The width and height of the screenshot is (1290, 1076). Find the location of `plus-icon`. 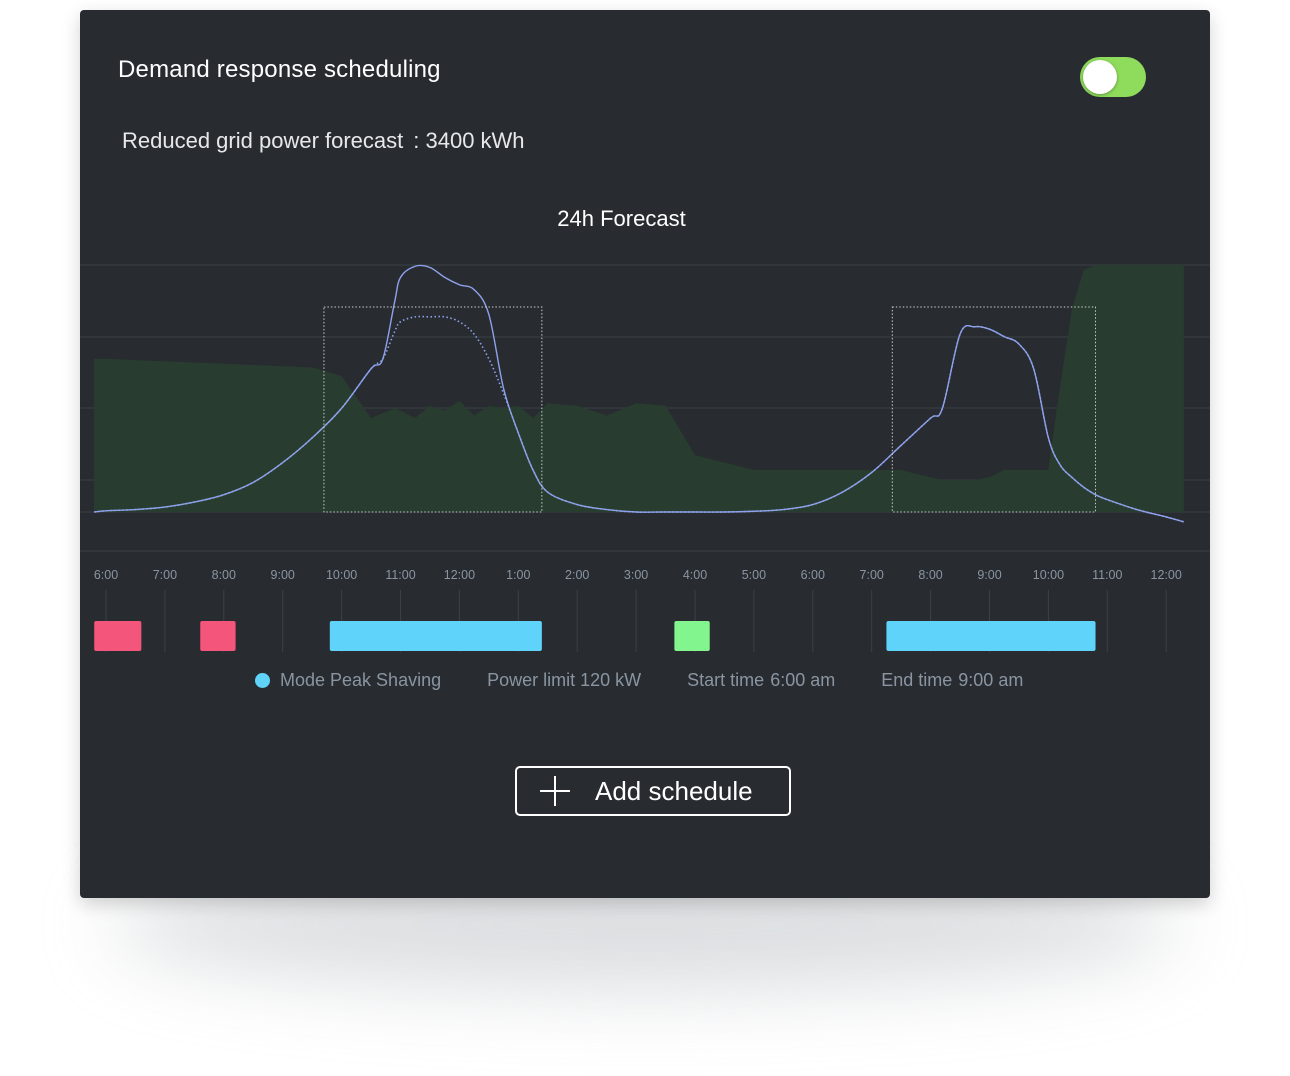

plus-icon is located at coordinates (555, 791).